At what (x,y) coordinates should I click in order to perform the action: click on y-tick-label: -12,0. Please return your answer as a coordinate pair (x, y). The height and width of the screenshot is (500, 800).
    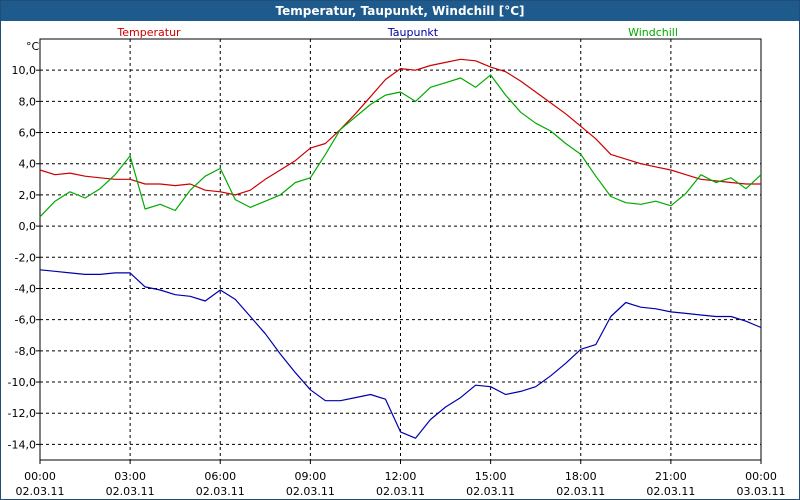
    Looking at the image, I should click on (22, 413).